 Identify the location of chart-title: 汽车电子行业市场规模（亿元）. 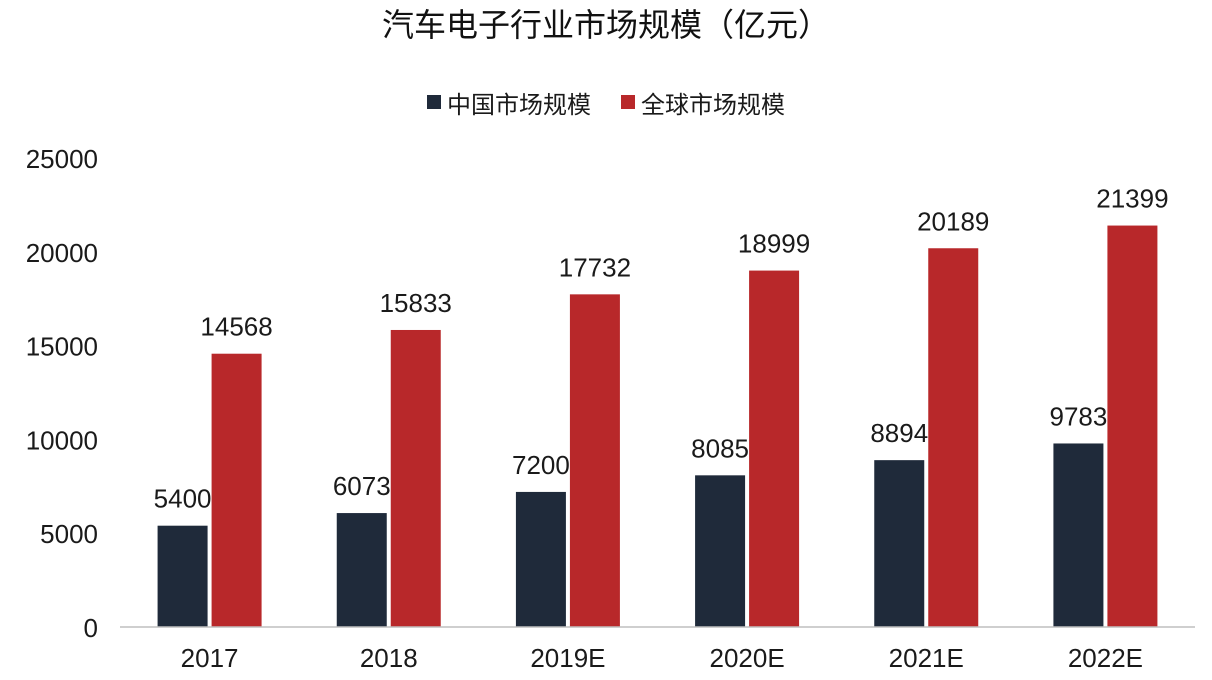
(605, 25).